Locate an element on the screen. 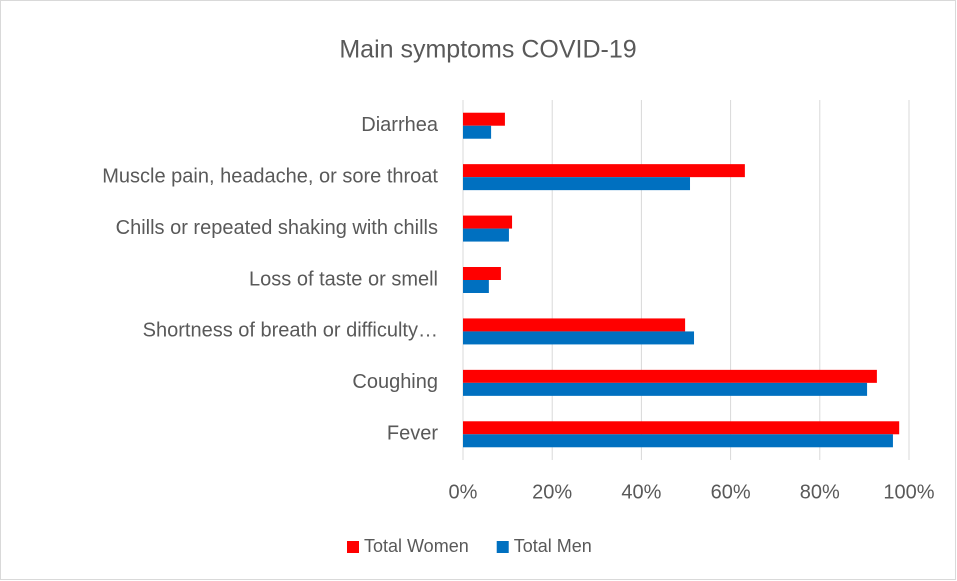  chart-title: Main symptoms COVID-19 is located at coordinates (487, 50).